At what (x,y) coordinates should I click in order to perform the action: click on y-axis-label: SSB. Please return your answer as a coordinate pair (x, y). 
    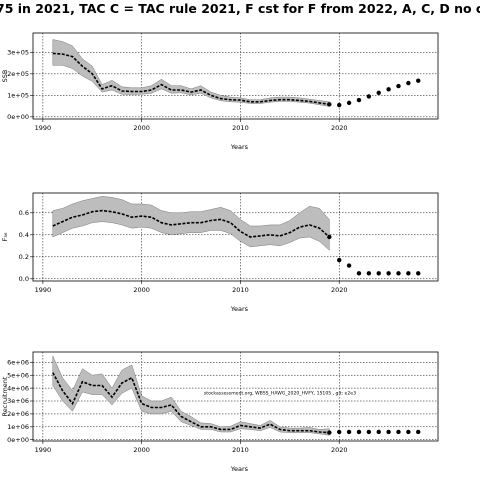
    Looking at the image, I should click on (5, 76).